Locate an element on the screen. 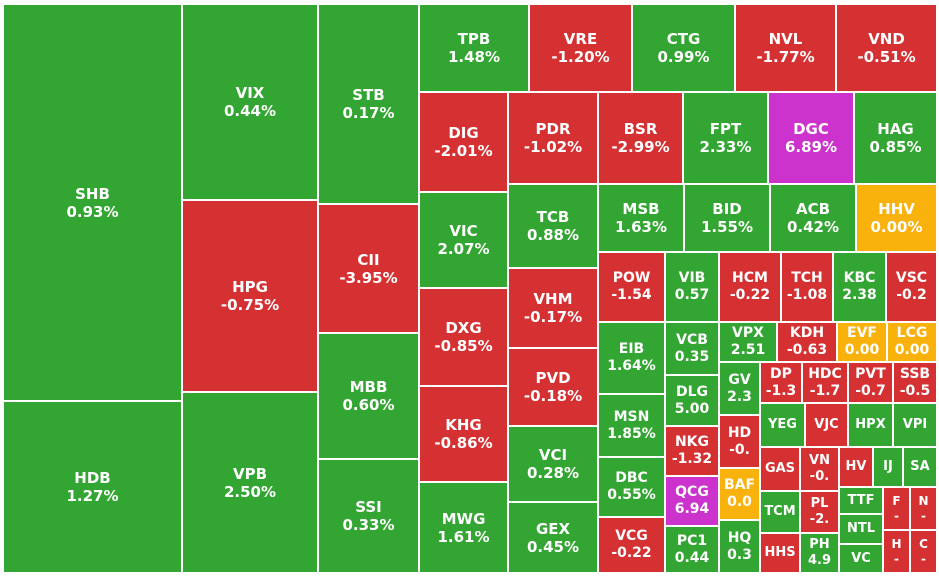 The image size is (939, 577). tile-c: C- is located at coordinates (923, 551).